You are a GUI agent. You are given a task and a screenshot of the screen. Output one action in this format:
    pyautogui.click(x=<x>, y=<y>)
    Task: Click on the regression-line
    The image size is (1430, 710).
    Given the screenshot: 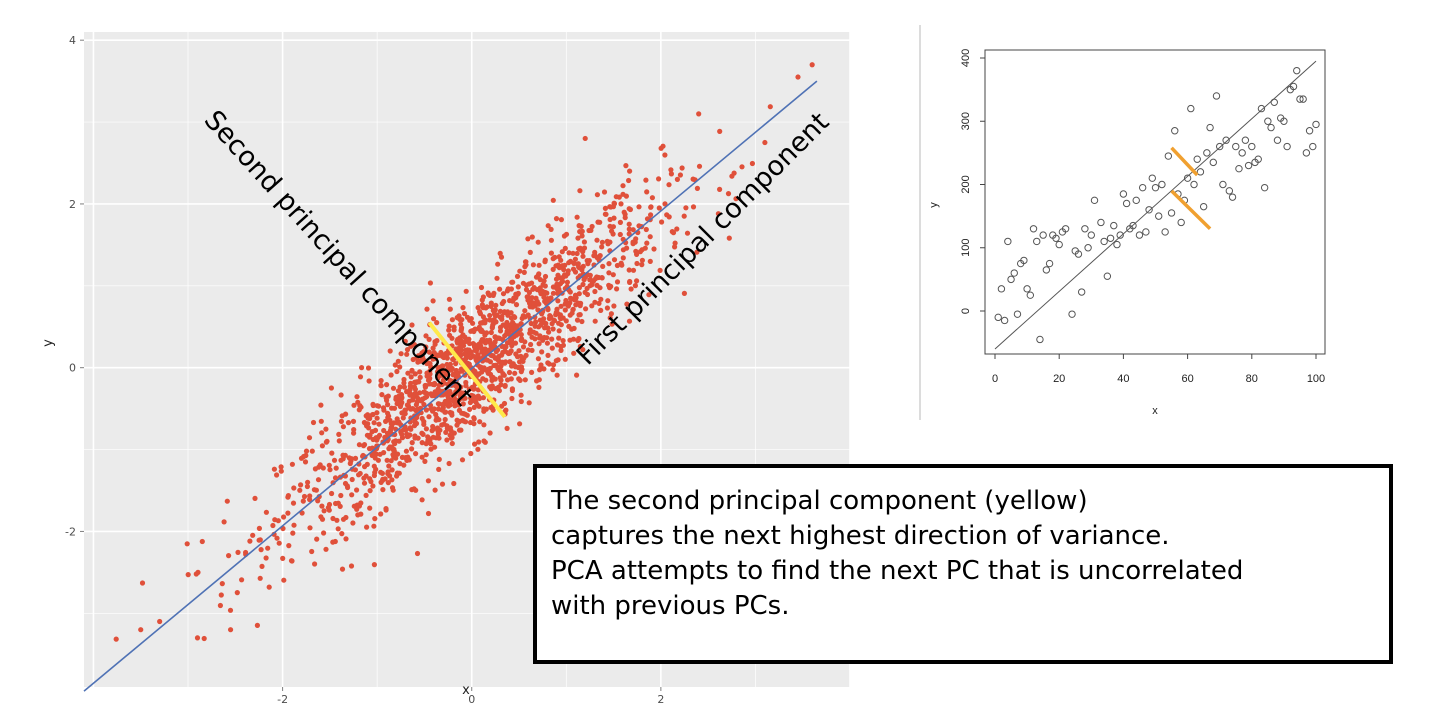 What is the action you would take?
    pyautogui.click(x=1155, y=205)
    